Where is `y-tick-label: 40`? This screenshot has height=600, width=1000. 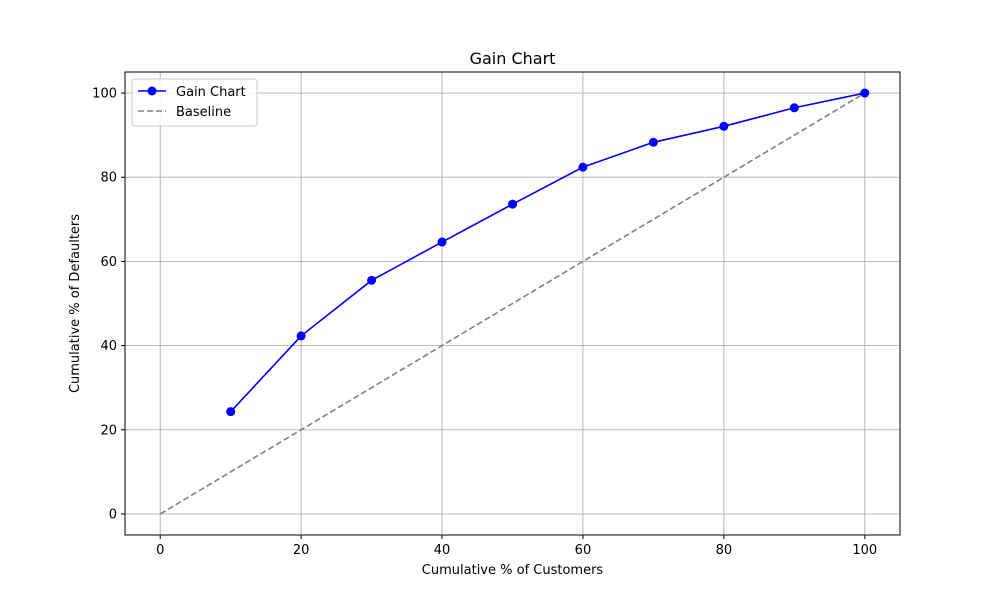 y-tick-label: 40 is located at coordinates (108, 346).